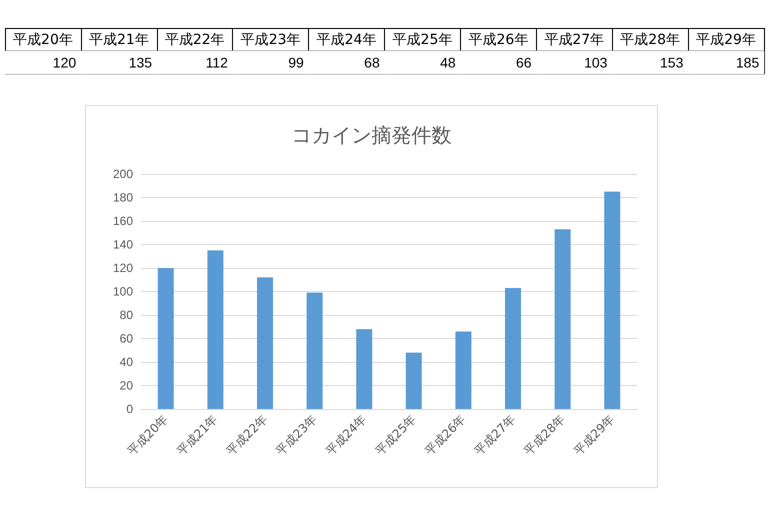  What do you see at coordinates (64, 62) in the screenshot?
I see `data-label: 120` at bounding box center [64, 62].